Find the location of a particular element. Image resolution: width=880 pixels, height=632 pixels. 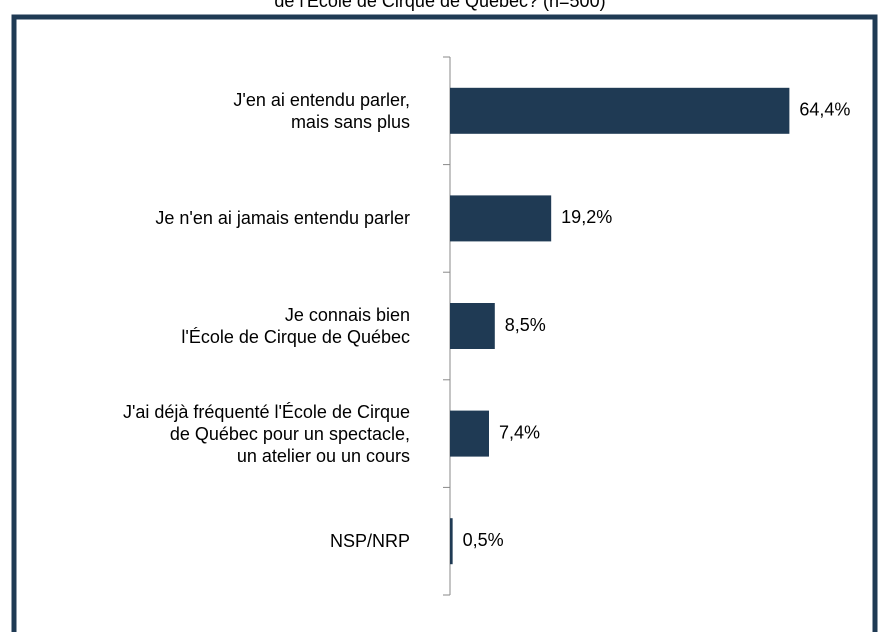

chart-title: de l'École de Cirque de Québec? (n=500) is located at coordinates (439, 5).